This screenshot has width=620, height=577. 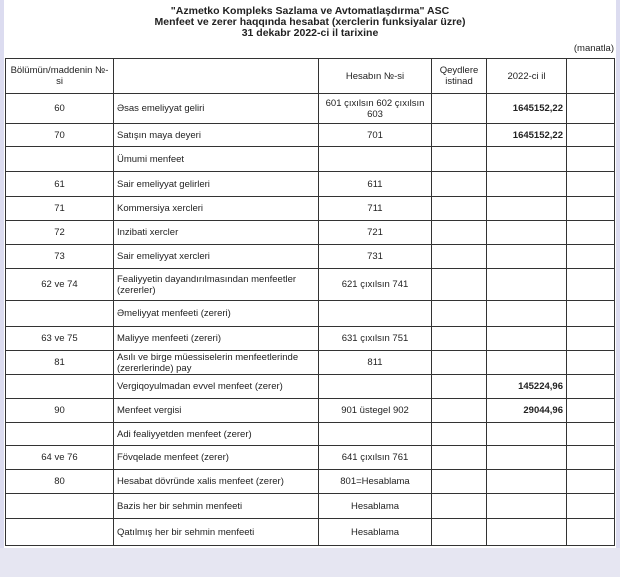 I want to click on row-name: Adi fealiyyetden menfeet (zerer), so click(x=216, y=434).